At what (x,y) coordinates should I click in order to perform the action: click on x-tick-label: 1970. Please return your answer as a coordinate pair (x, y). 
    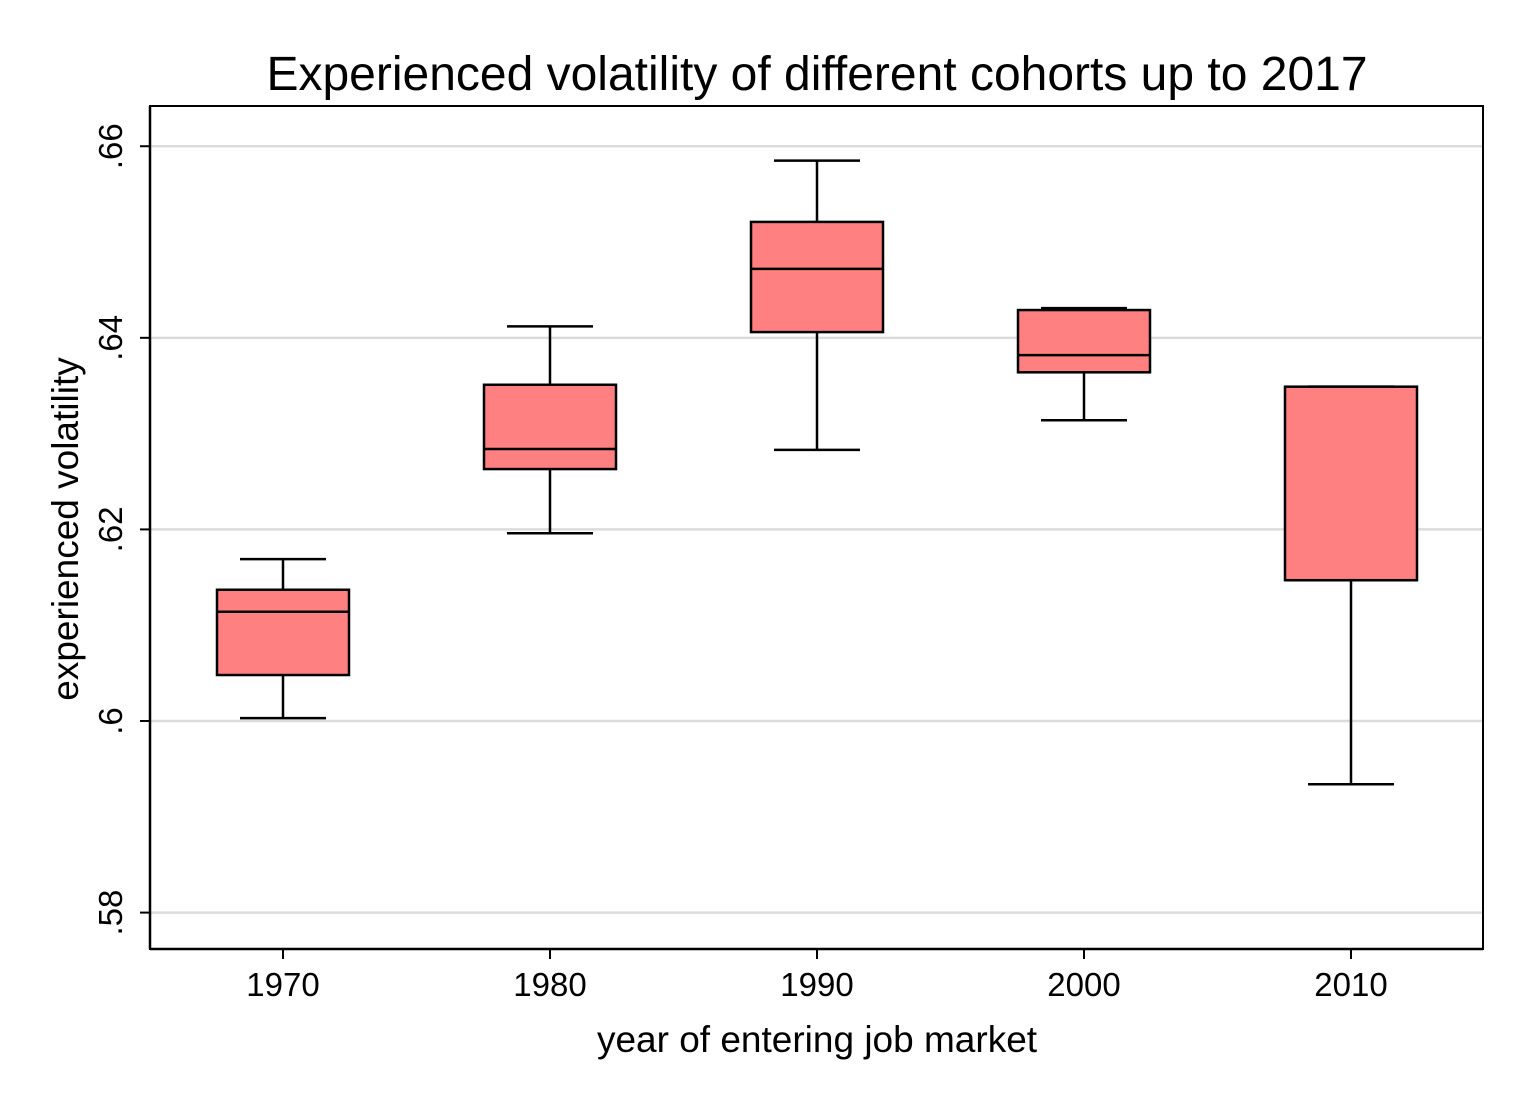
    Looking at the image, I should click on (282, 984).